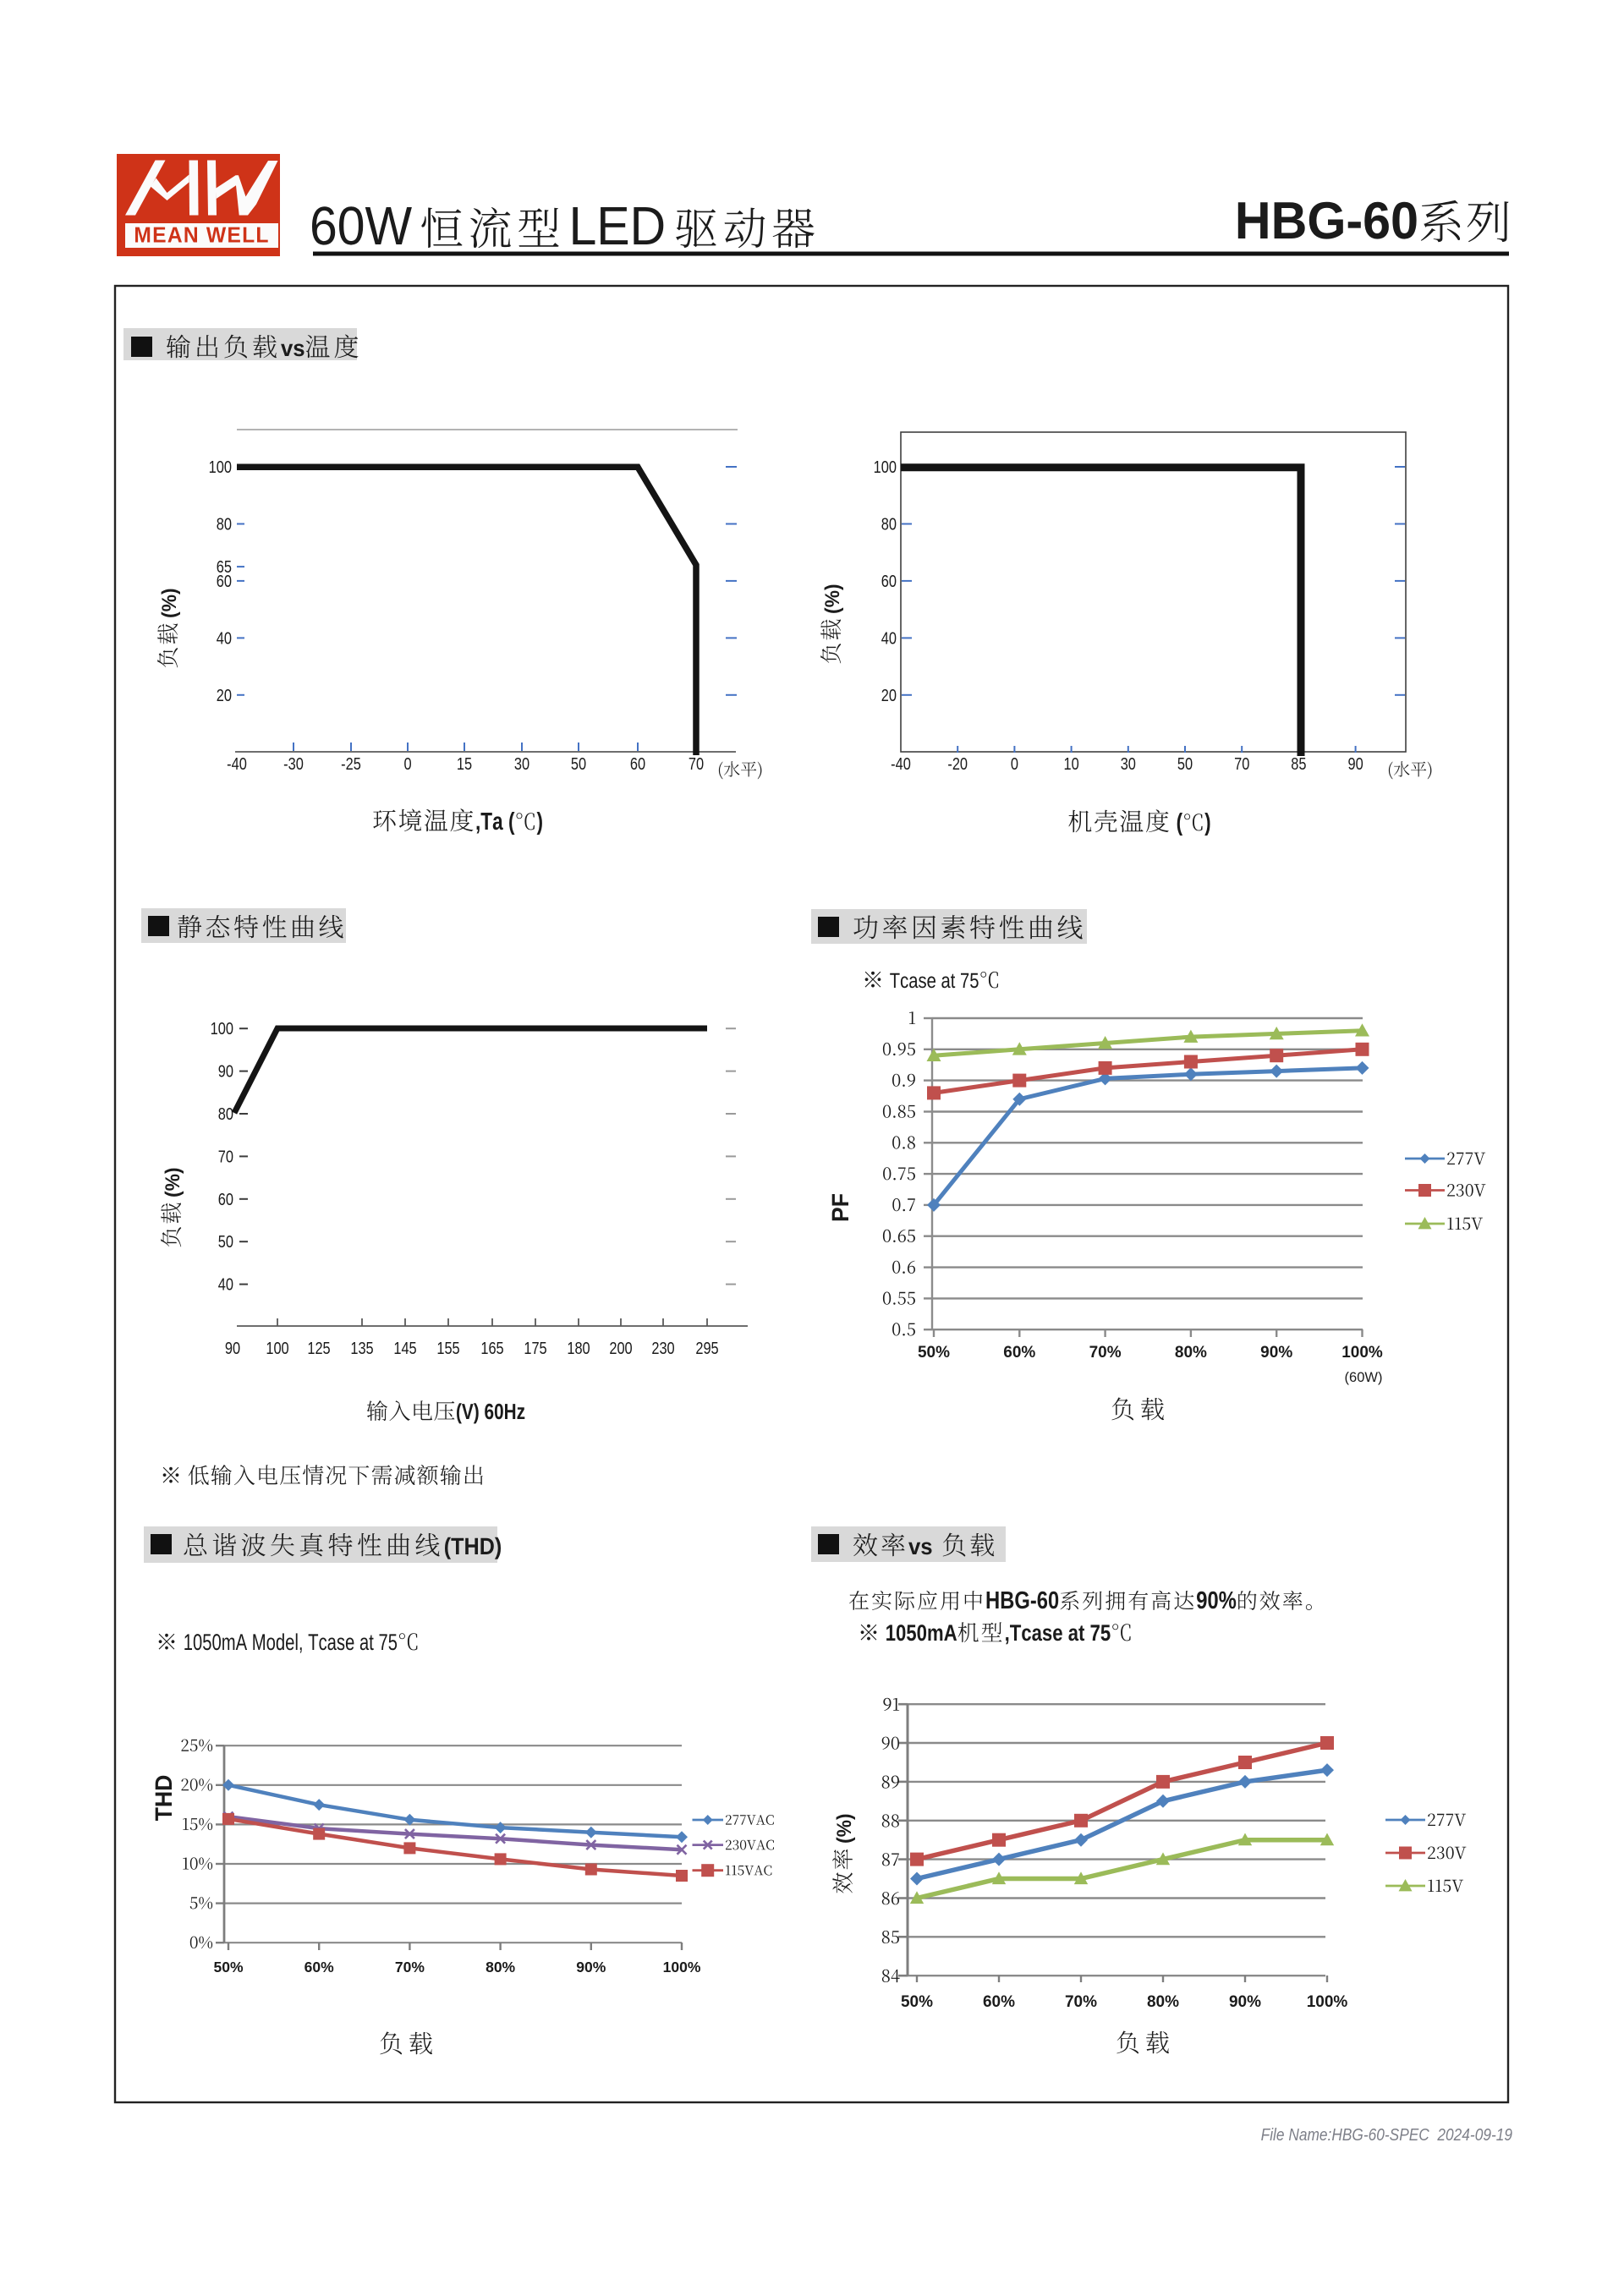 The image size is (1624, 2296). Describe the element at coordinates (662, 1347) in the screenshot. I see `svg-text: 230` at that location.